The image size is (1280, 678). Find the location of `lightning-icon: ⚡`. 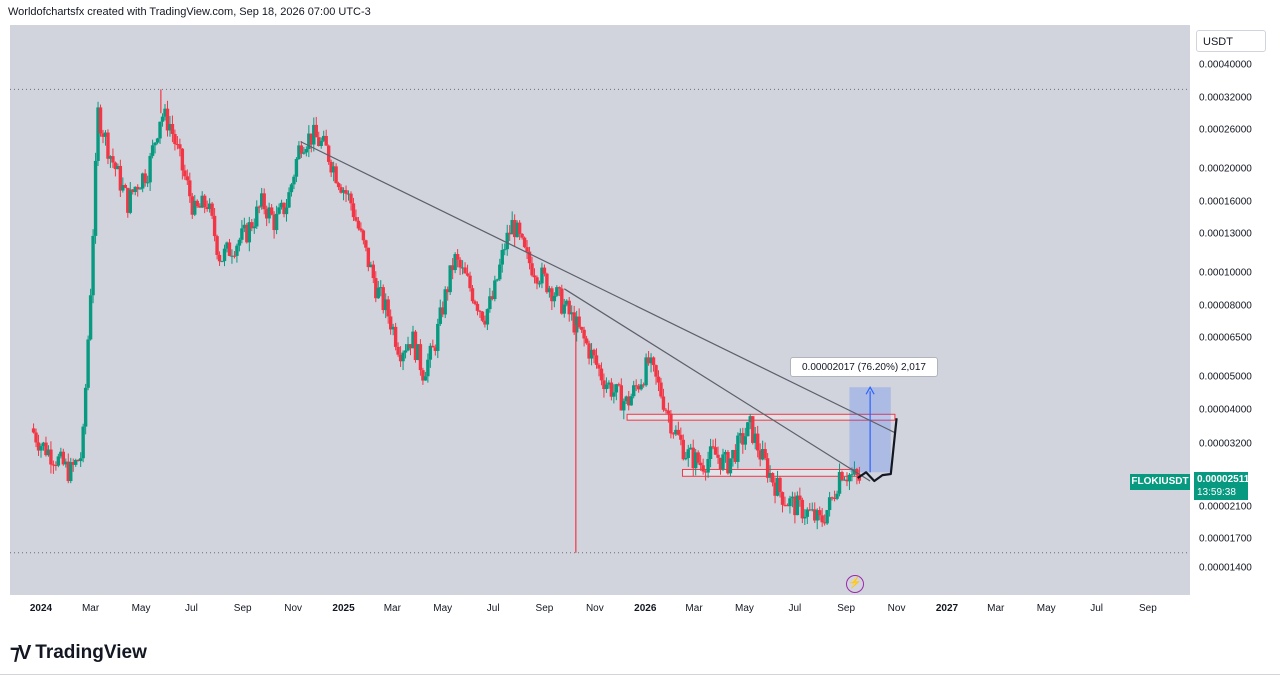

lightning-icon: ⚡ is located at coordinates (855, 584).